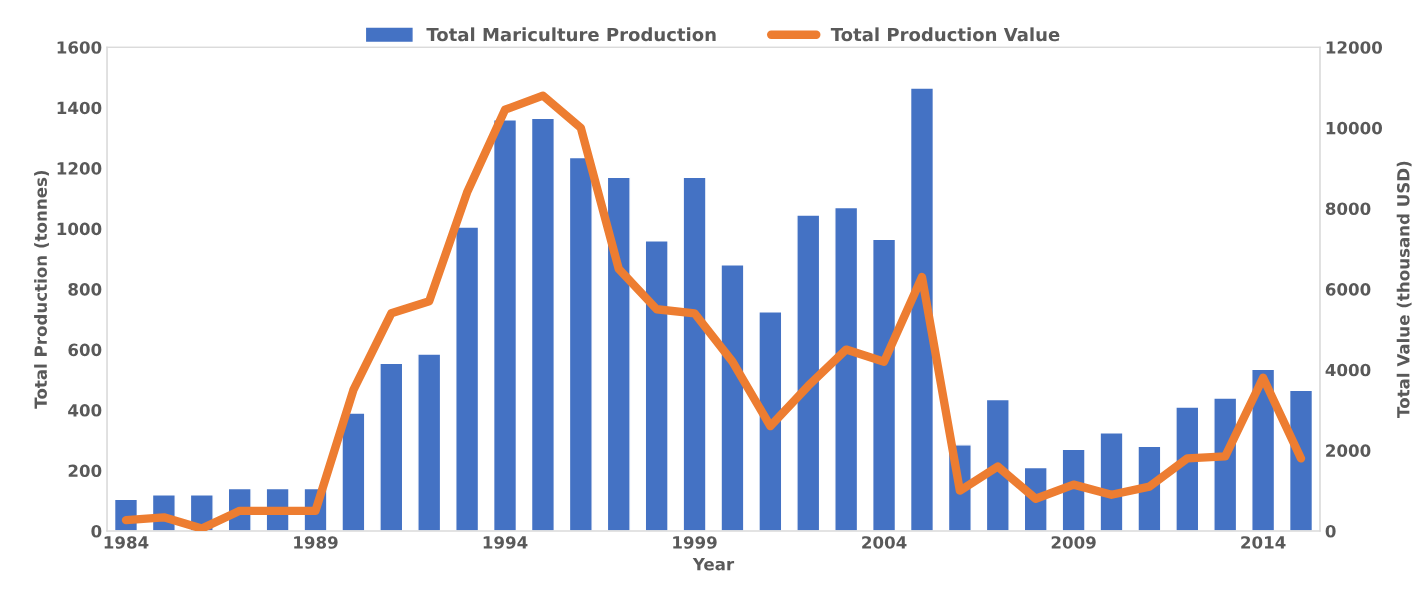 The width and height of the screenshot is (1427, 590). Describe the element at coordinates (1348, 209) in the screenshot. I see `y2-tick-label: 8000` at that location.